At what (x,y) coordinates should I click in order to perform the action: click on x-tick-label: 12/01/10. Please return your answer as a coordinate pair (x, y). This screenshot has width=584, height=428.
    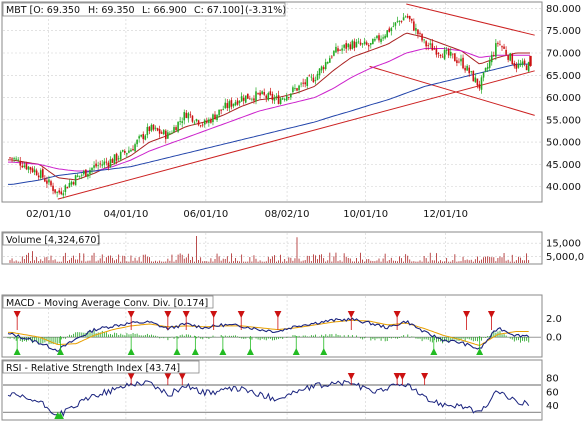
    Looking at the image, I should click on (445, 214).